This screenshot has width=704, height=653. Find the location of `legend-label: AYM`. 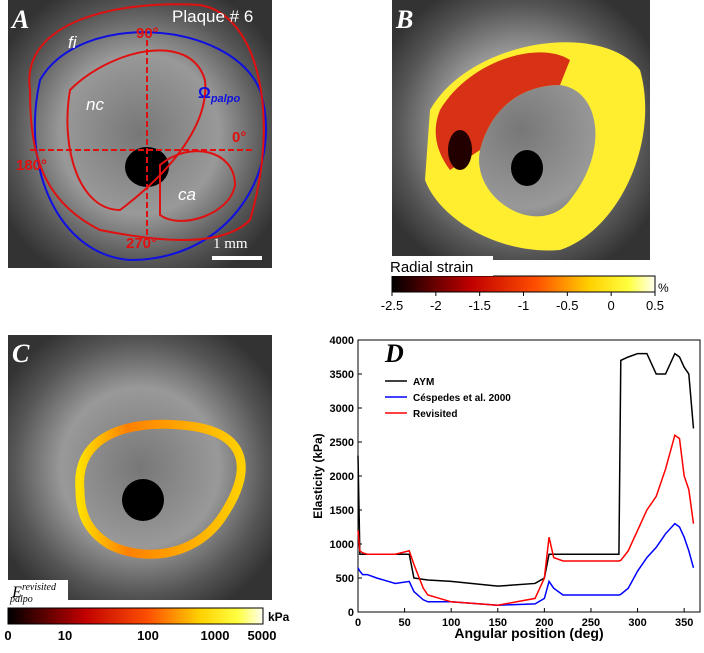

legend-label: AYM is located at coordinates (423, 382).